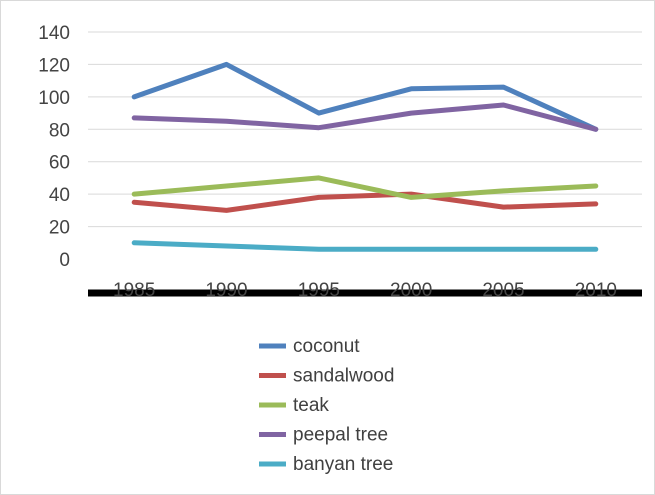 This screenshot has width=655, height=495. I want to click on legend-label: sandalwood, so click(343, 376).